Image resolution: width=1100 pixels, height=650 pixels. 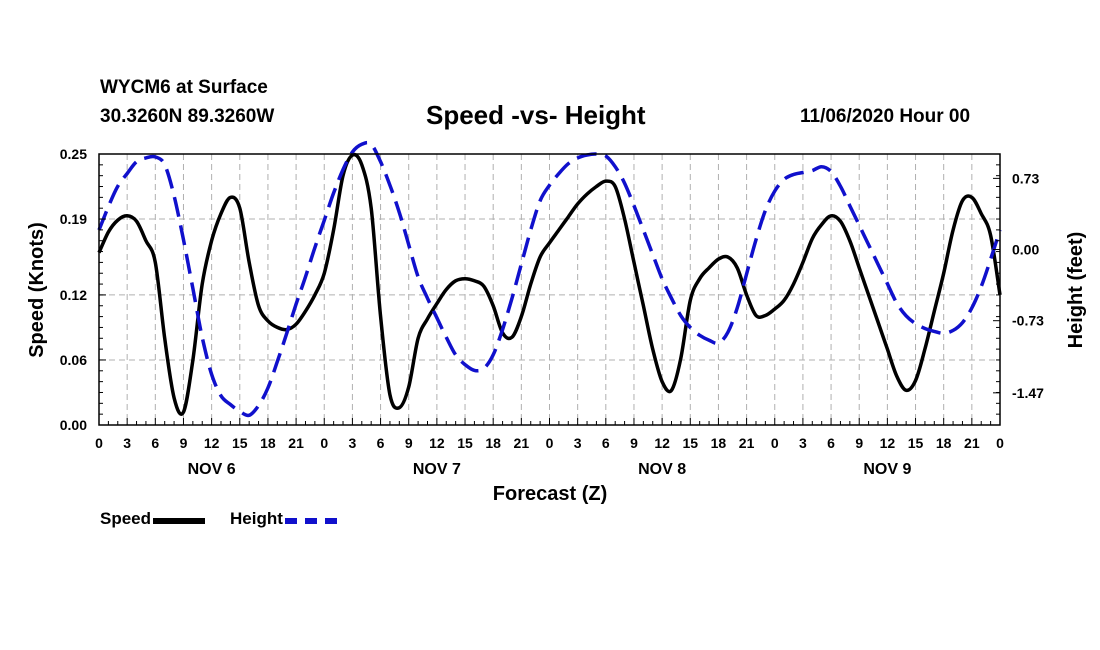 What do you see at coordinates (662, 469) in the screenshot?
I see `day-label: NOV 8` at bounding box center [662, 469].